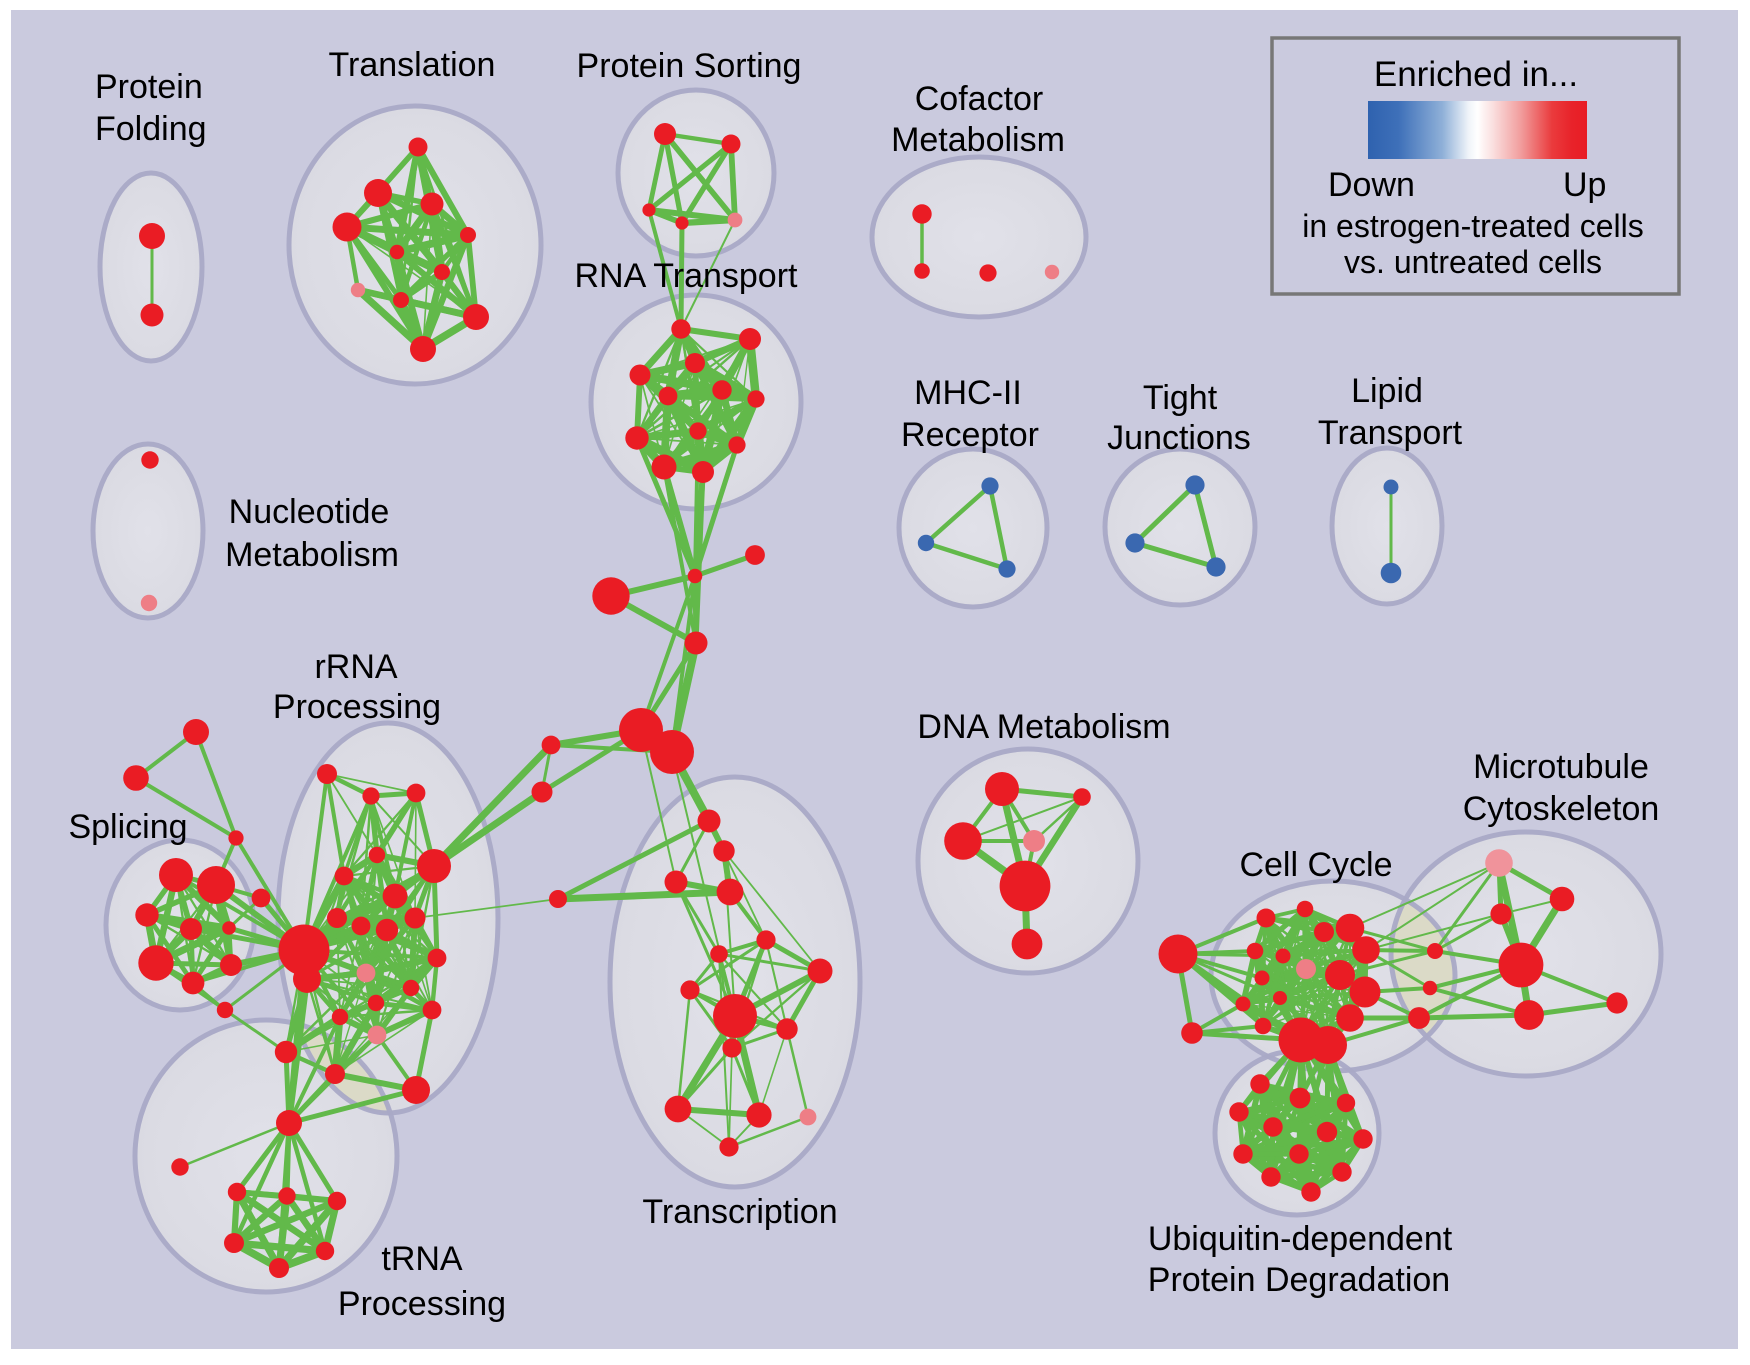 Image resolution: width=1750 pixels, height=1365 pixels. Describe the element at coordinates (1390, 433) in the screenshot. I see `svg-text: Transport` at that location.